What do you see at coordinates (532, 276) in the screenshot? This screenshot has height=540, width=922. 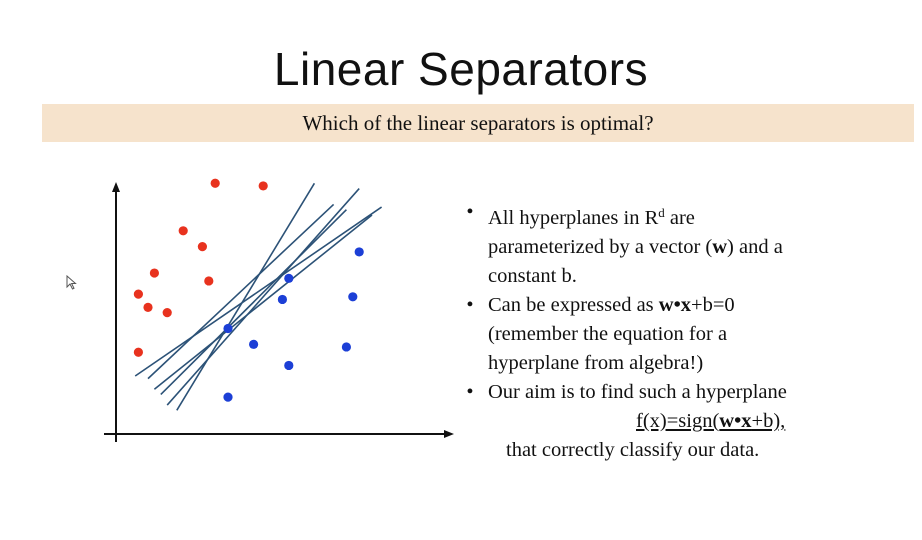 I see `text-segment: constant b.` at bounding box center [532, 276].